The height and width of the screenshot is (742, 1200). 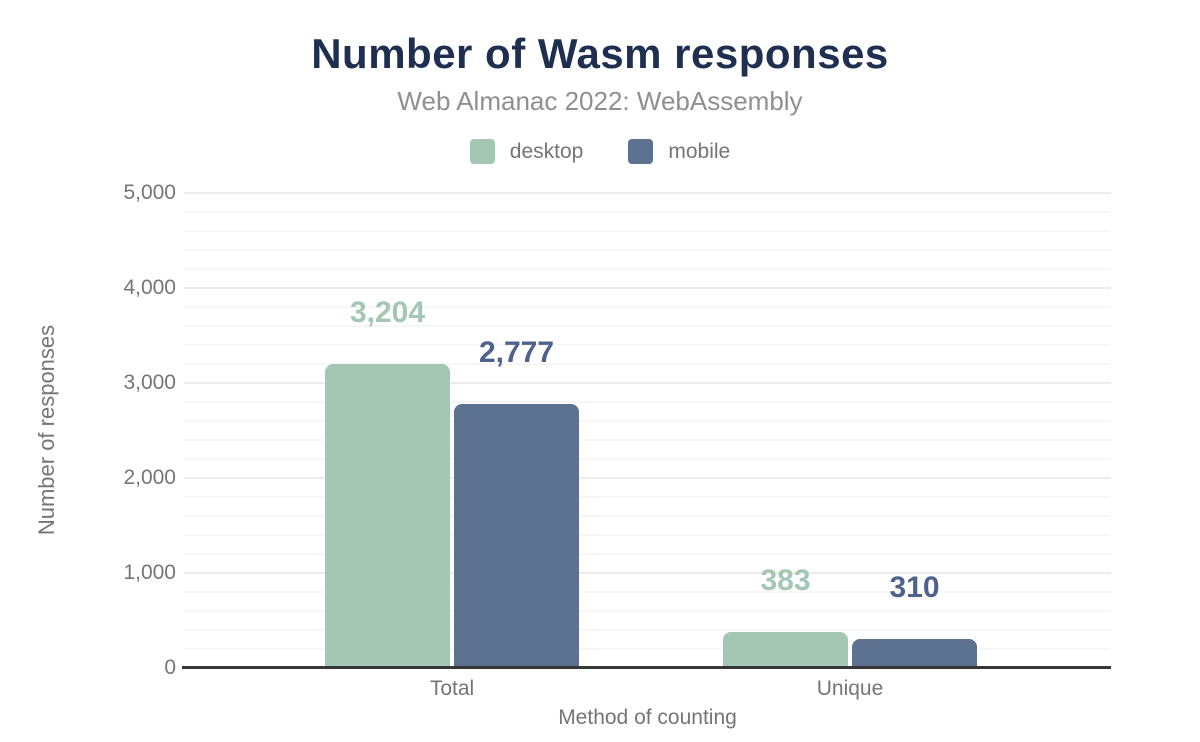 What do you see at coordinates (699, 151) in the screenshot?
I see `legend-label-mobile: mobile` at bounding box center [699, 151].